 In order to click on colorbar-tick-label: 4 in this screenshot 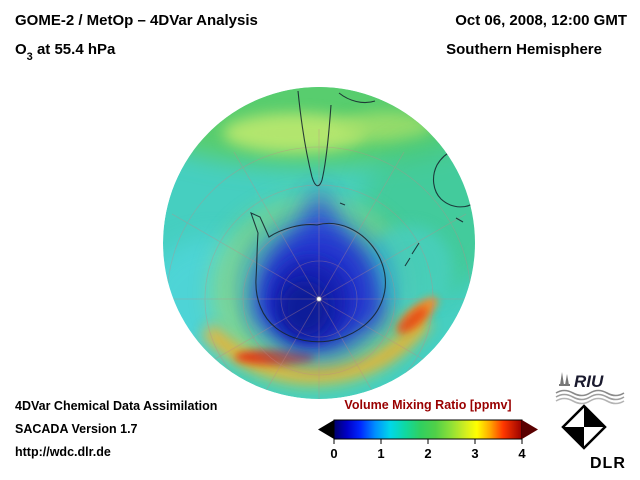, I will do `click(522, 453)`.